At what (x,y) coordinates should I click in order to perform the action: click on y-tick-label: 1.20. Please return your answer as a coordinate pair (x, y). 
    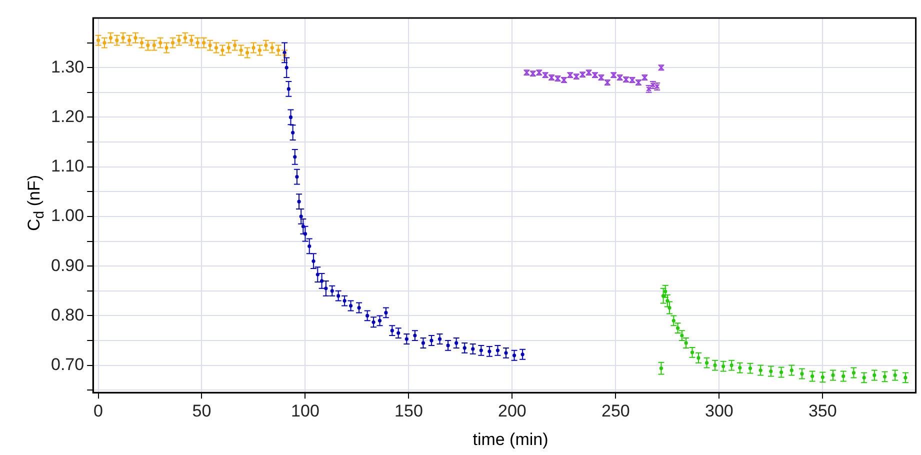
    Looking at the image, I should click on (67, 116).